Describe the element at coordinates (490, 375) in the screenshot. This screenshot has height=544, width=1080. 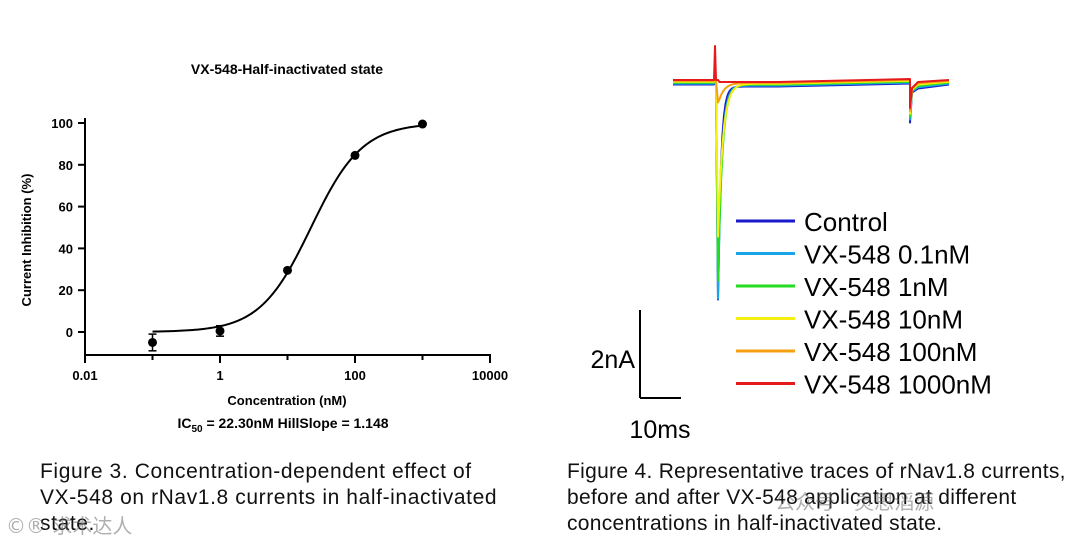
I see `x-tick-label: 10000` at that location.